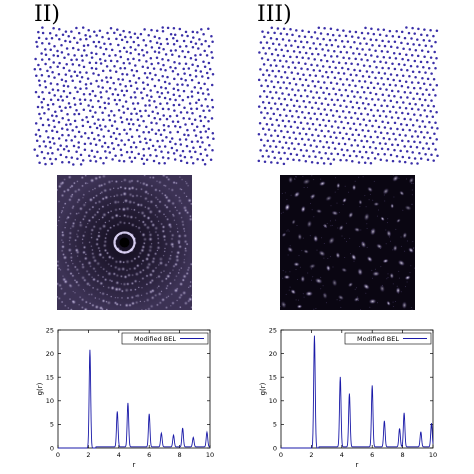  I want to click on y-tick-label: 10, so click(50, 401).